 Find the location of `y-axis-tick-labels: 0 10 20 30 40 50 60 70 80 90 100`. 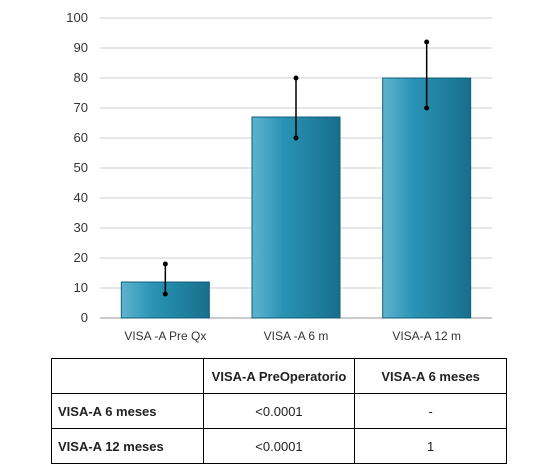

y-axis-tick-labels: 0 10 20 30 40 50 60 70 80 90 100 is located at coordinates (77, 167).